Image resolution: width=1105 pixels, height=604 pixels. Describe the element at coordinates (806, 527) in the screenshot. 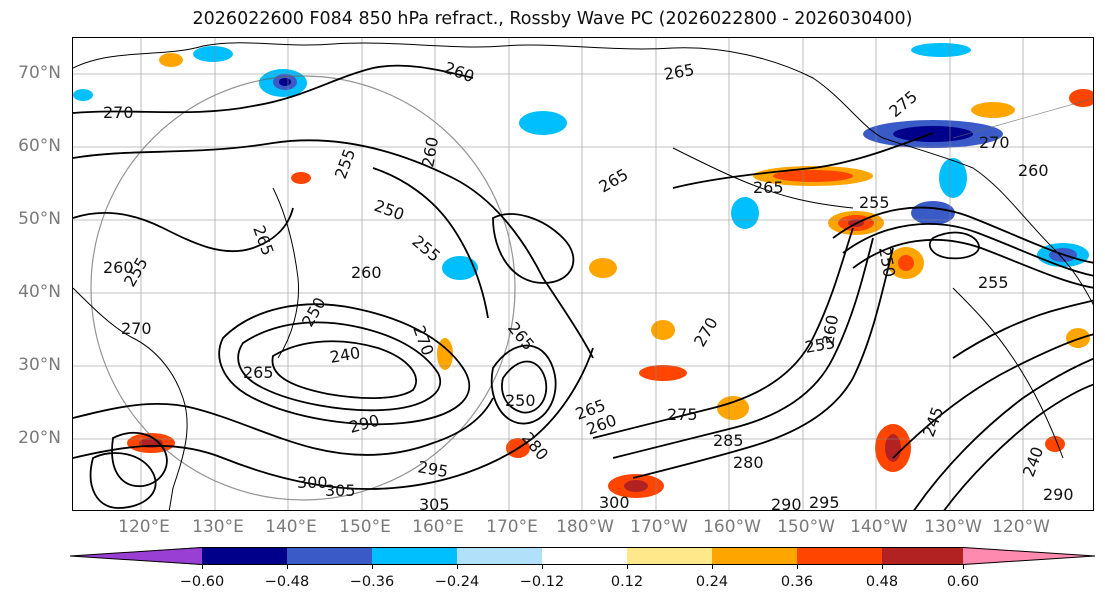

I see `lon-label-150w: 150°W` at that location.